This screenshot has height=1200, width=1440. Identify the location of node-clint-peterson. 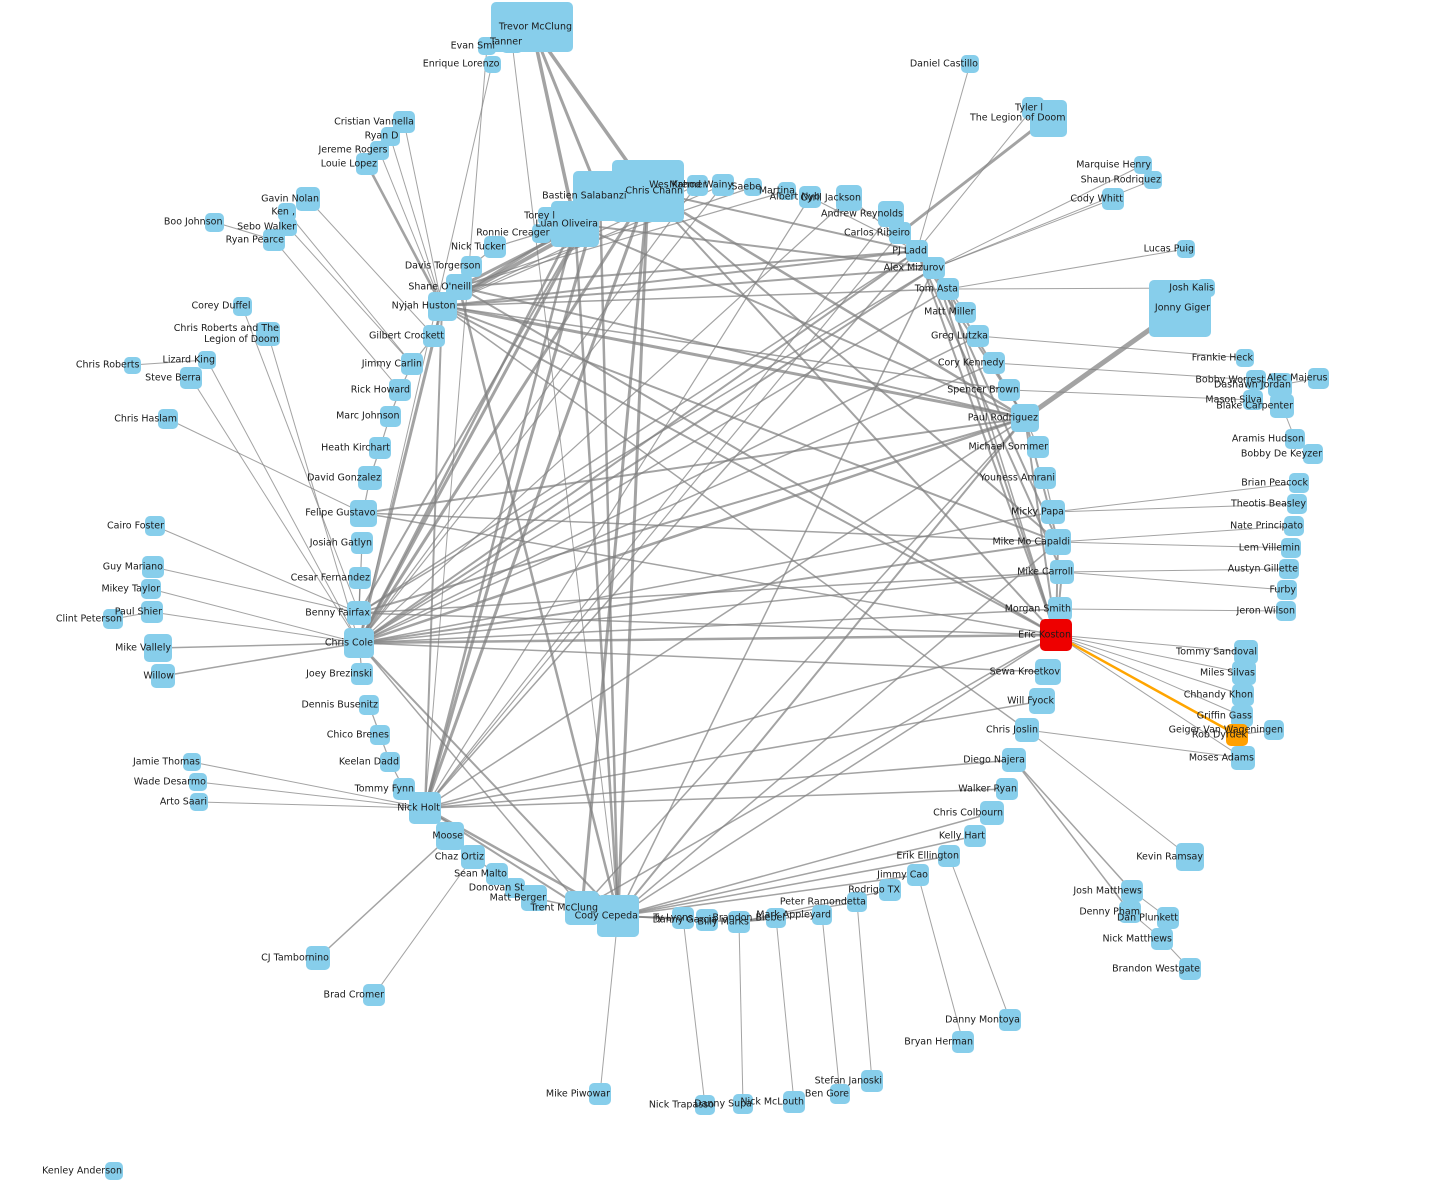
(113, 619).